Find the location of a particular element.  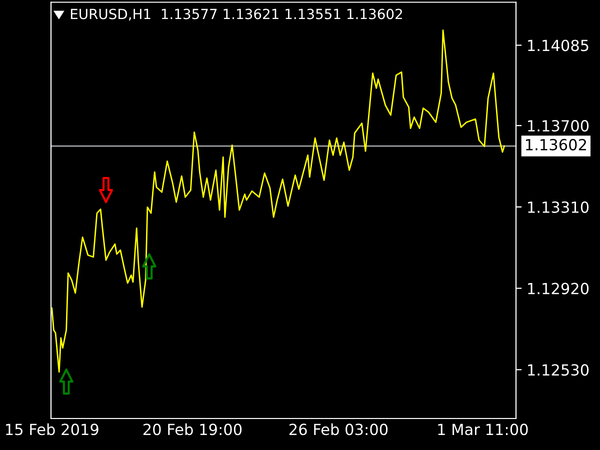

ref-line-label: 1.13602 is located at coordinates (556, 144).